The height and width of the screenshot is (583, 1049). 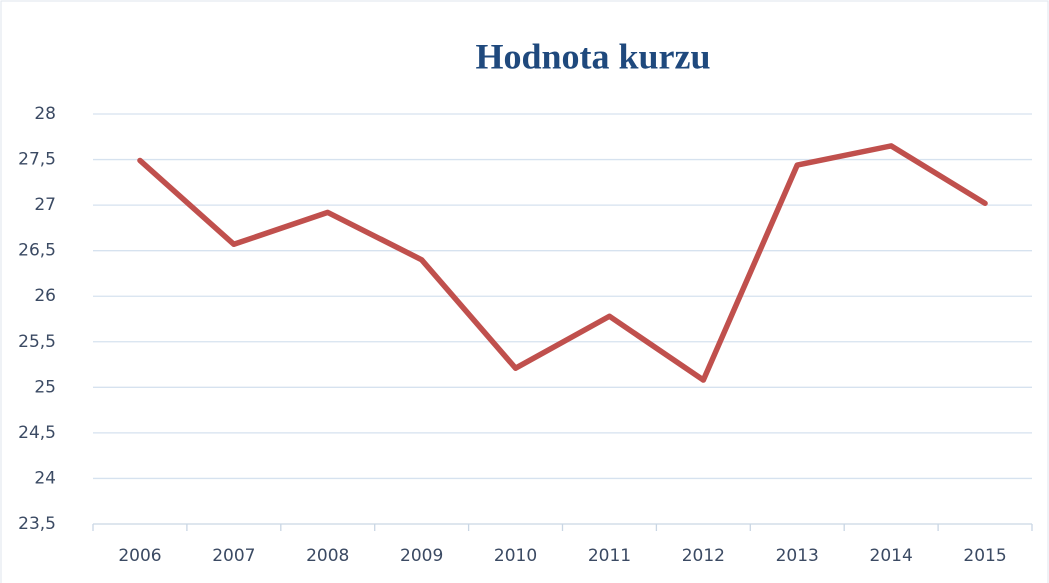 I want to click on y-tick-label: 25, so click(x=45, y=387).